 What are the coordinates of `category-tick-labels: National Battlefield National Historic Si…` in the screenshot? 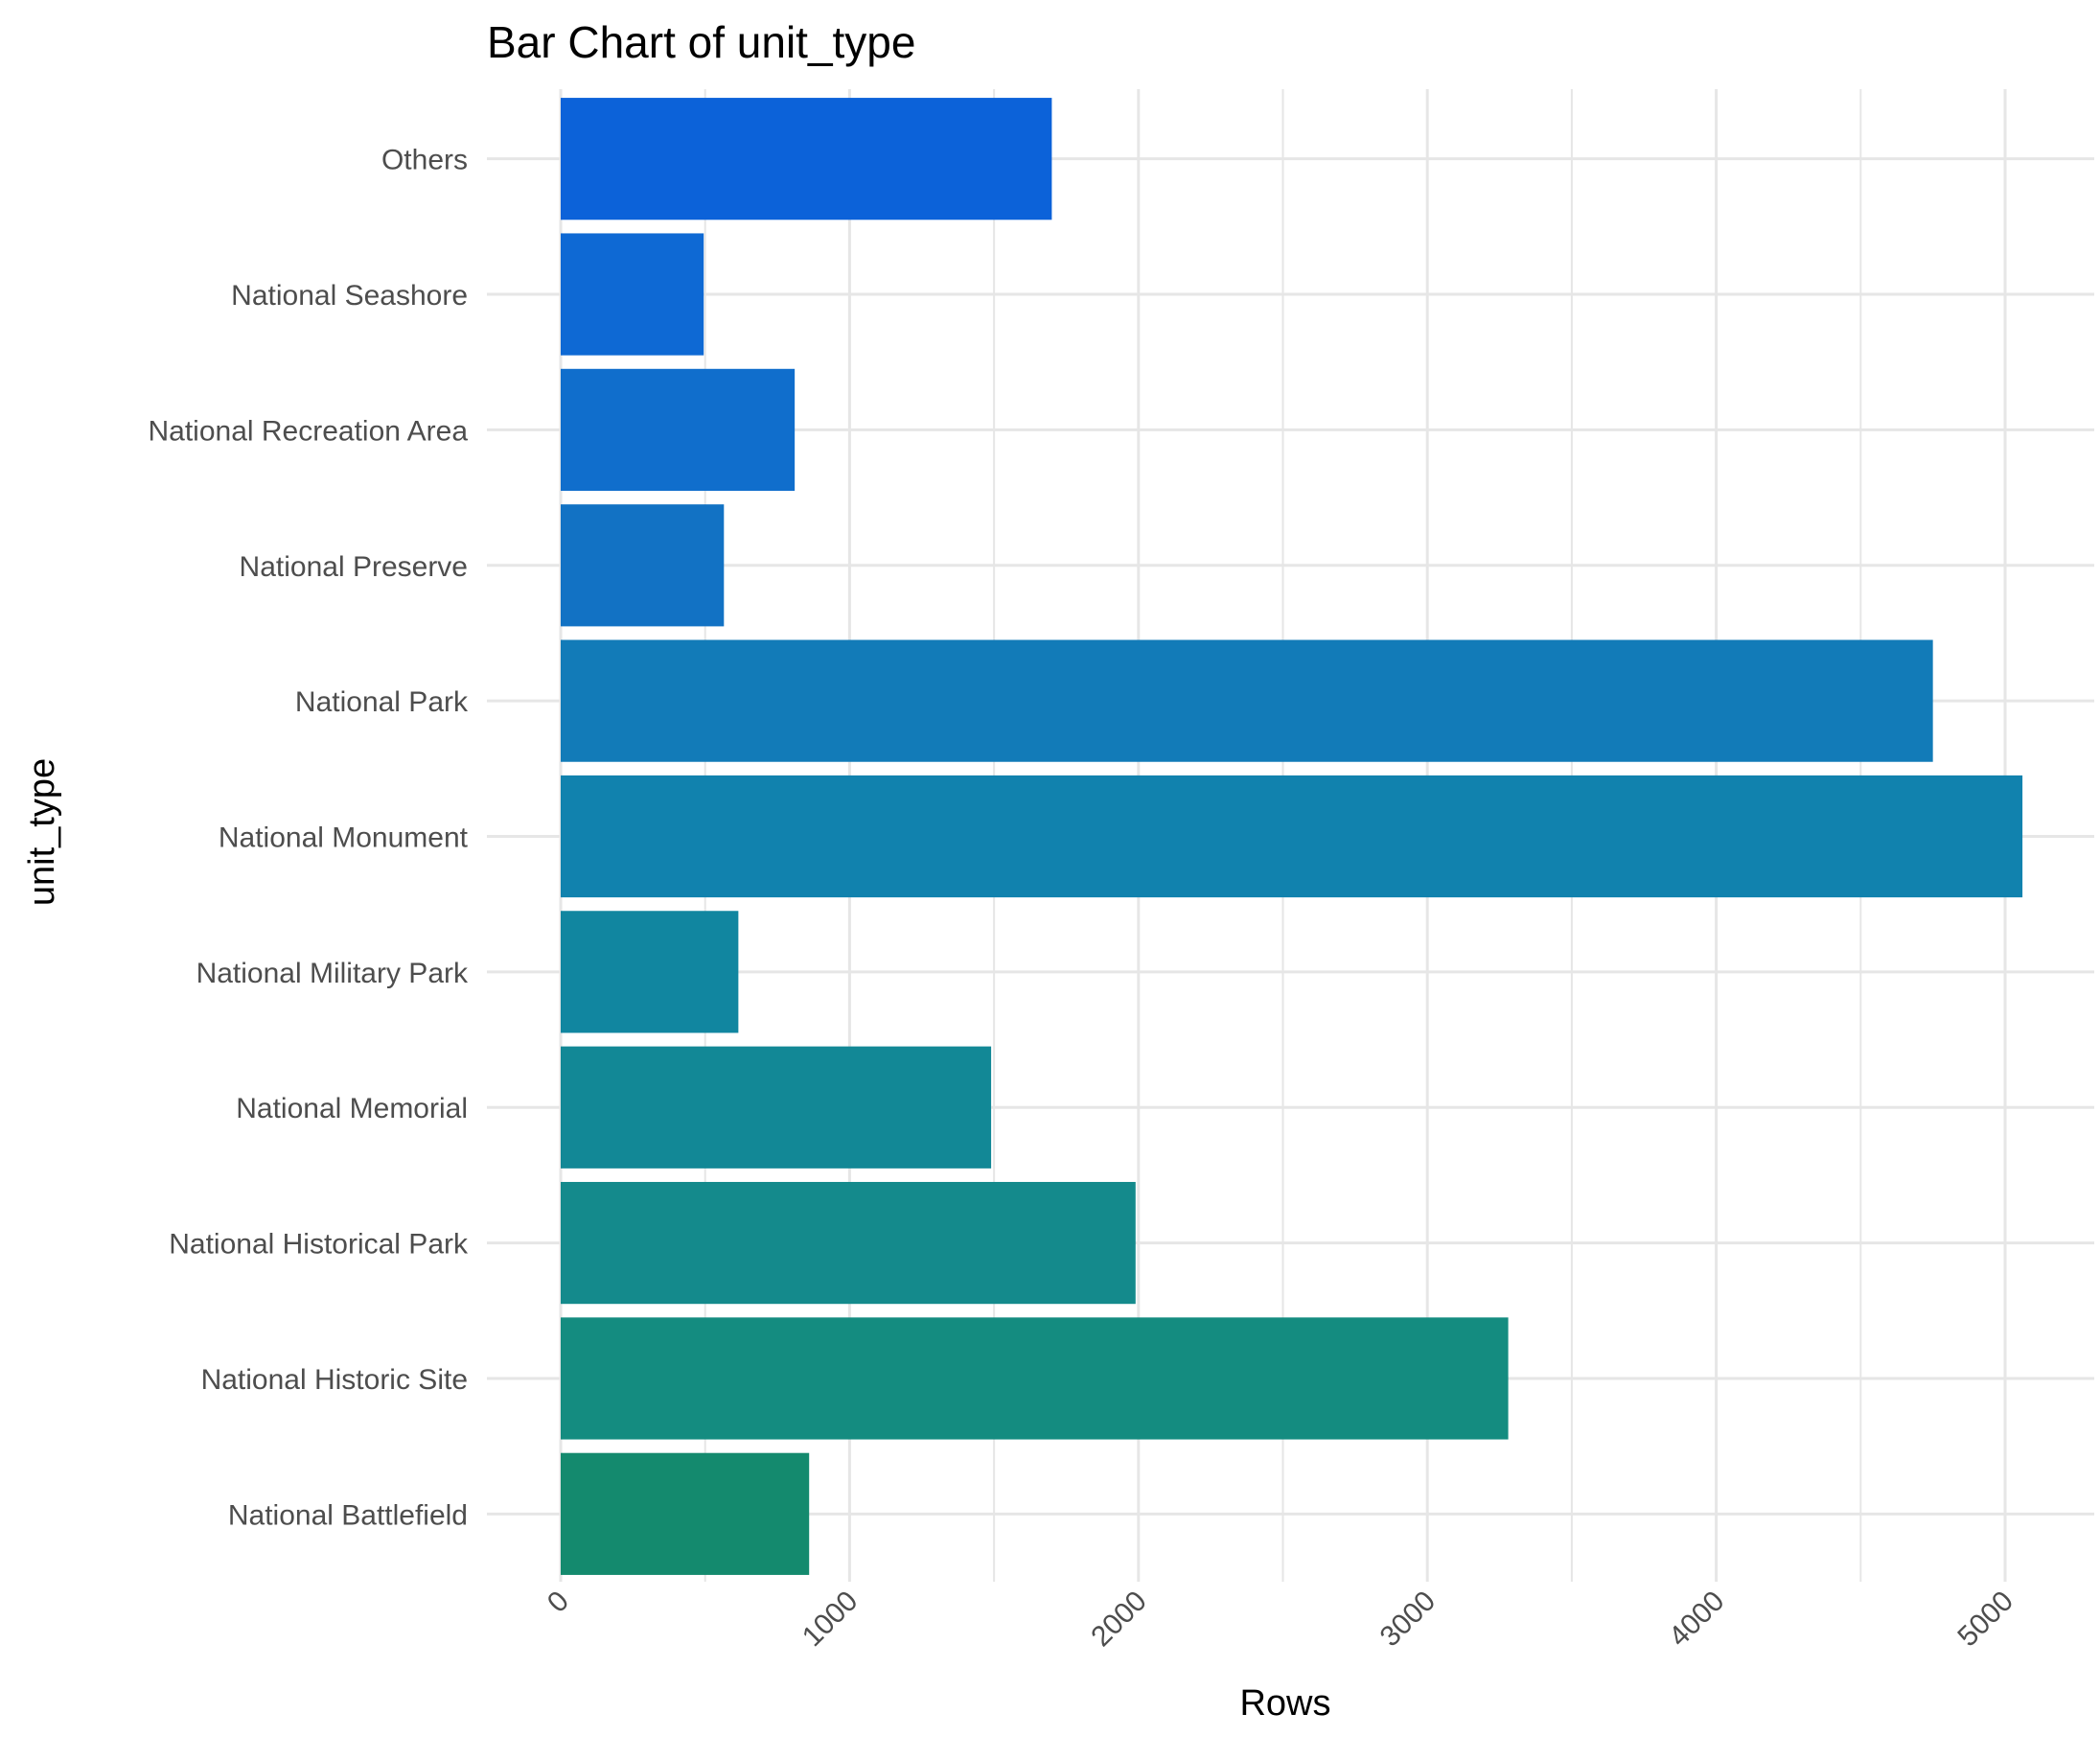 It's located at (308, 838).